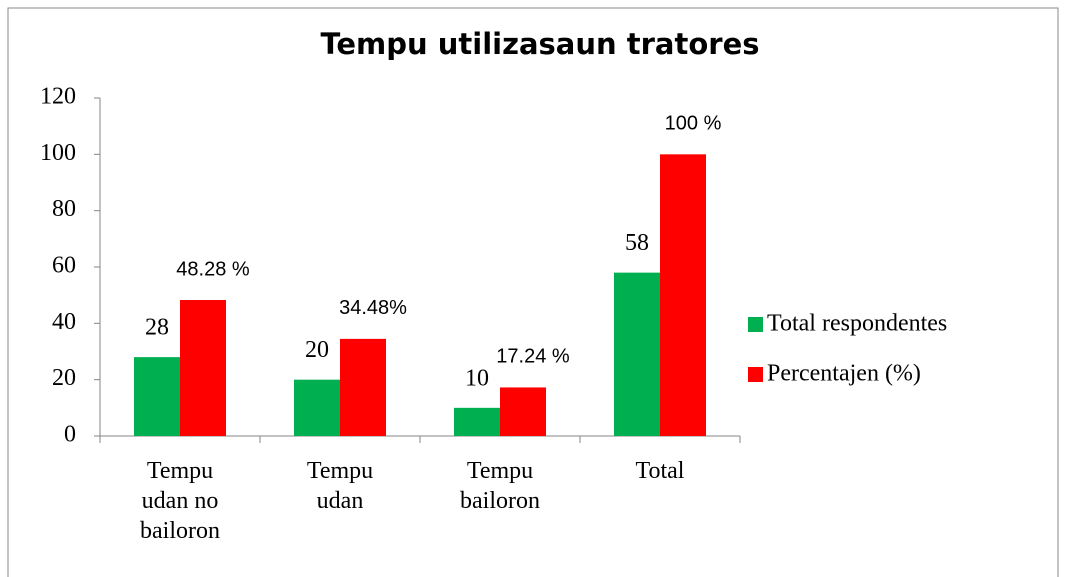 This screenshot has height=577, width=1066. What do you see at coordinates (64, 322) in the screenshot?
I see `y-tick-label: 40` at bounding box center [64, 322].